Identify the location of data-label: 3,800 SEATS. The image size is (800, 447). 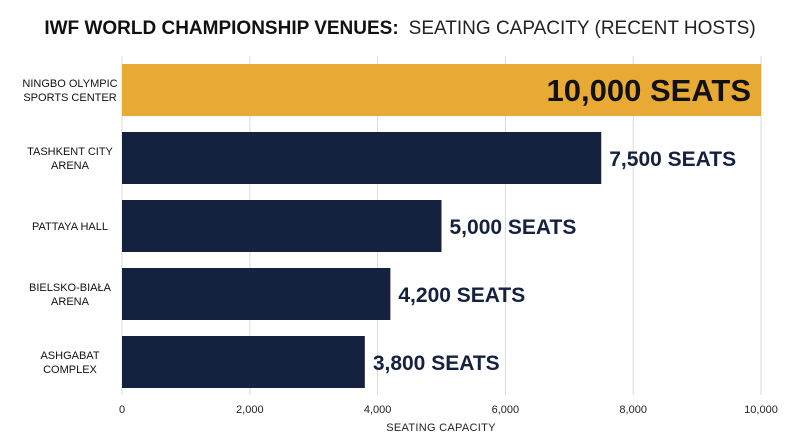
(436, 363).